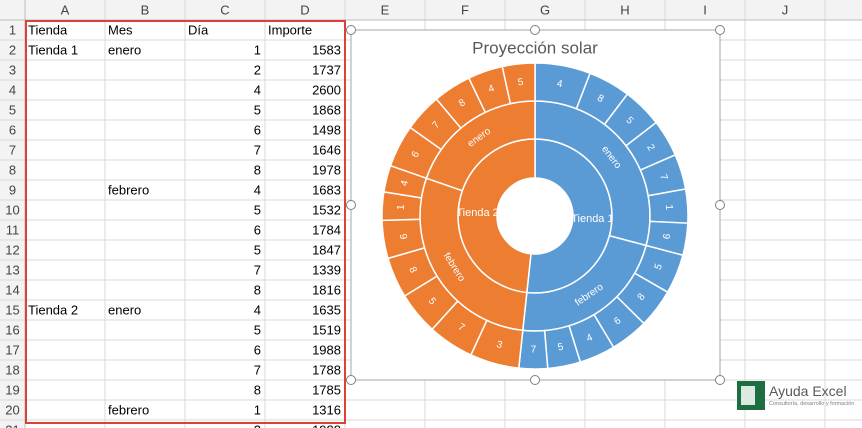  What do you see at coordinates (198, 30) in the screenshot?
I see `cell: Día` at bounding box center [198, 30].